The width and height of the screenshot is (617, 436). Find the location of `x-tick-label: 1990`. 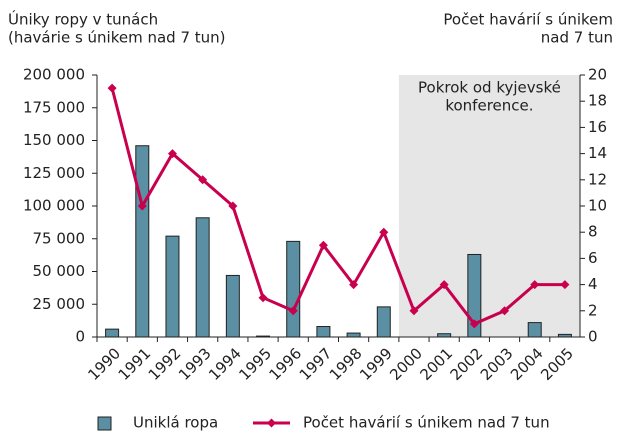

x-tick-label: 1990 is located at coordinates (104, 364).